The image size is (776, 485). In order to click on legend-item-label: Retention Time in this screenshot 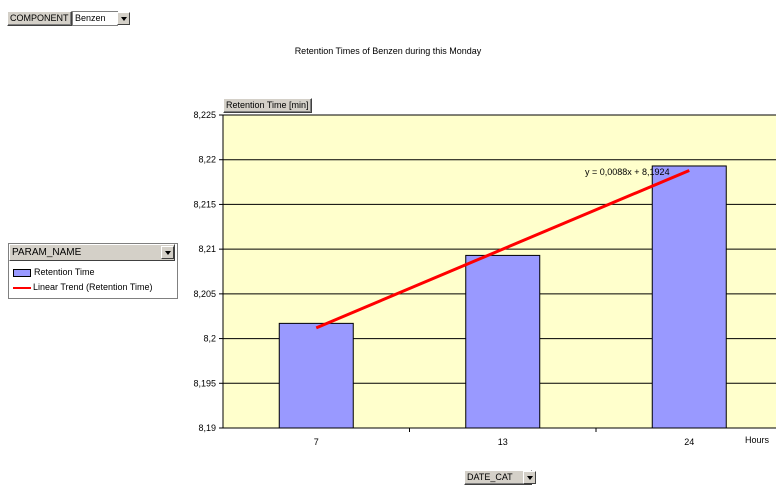, I will do `click(64, 272)`.